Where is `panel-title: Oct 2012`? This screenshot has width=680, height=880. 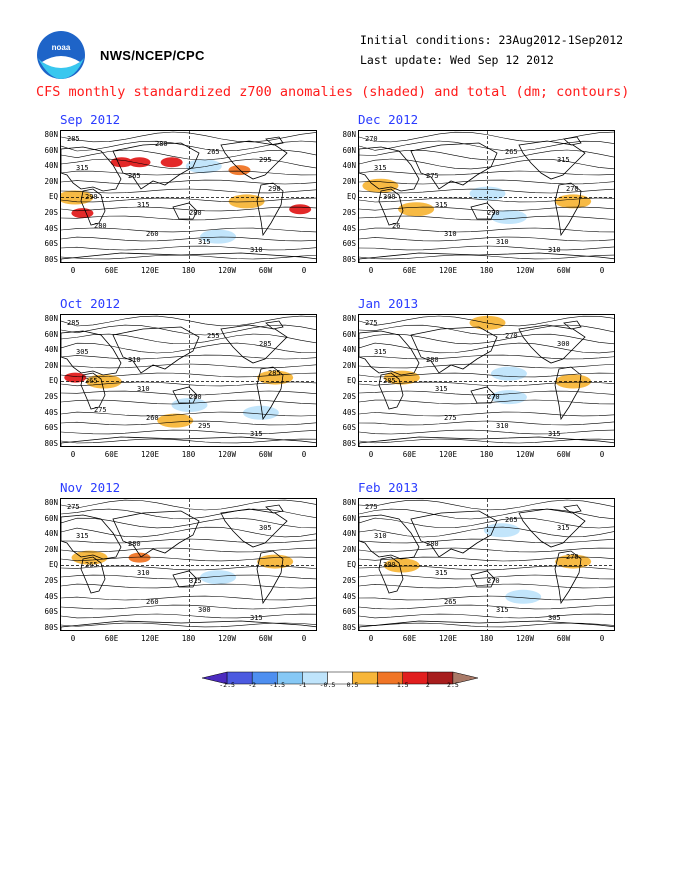 panel-title: Oct 2012 is located at coordinates (90, 303).